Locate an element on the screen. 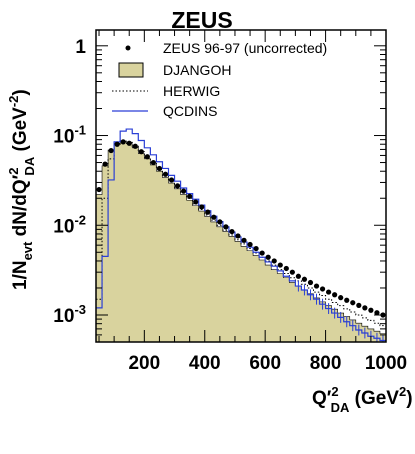  legend-label-djangoh: DJANGOH is located at coordinates (197, 70).